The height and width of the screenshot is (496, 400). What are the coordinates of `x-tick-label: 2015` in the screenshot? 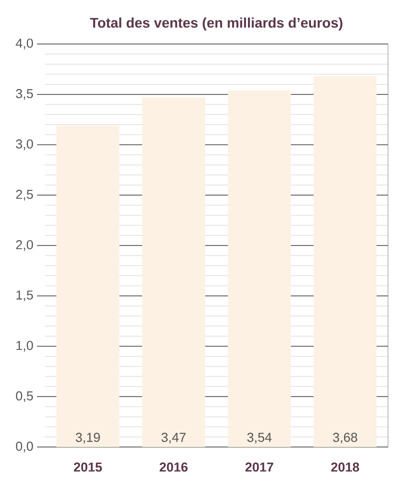 It's located at (88, 467).